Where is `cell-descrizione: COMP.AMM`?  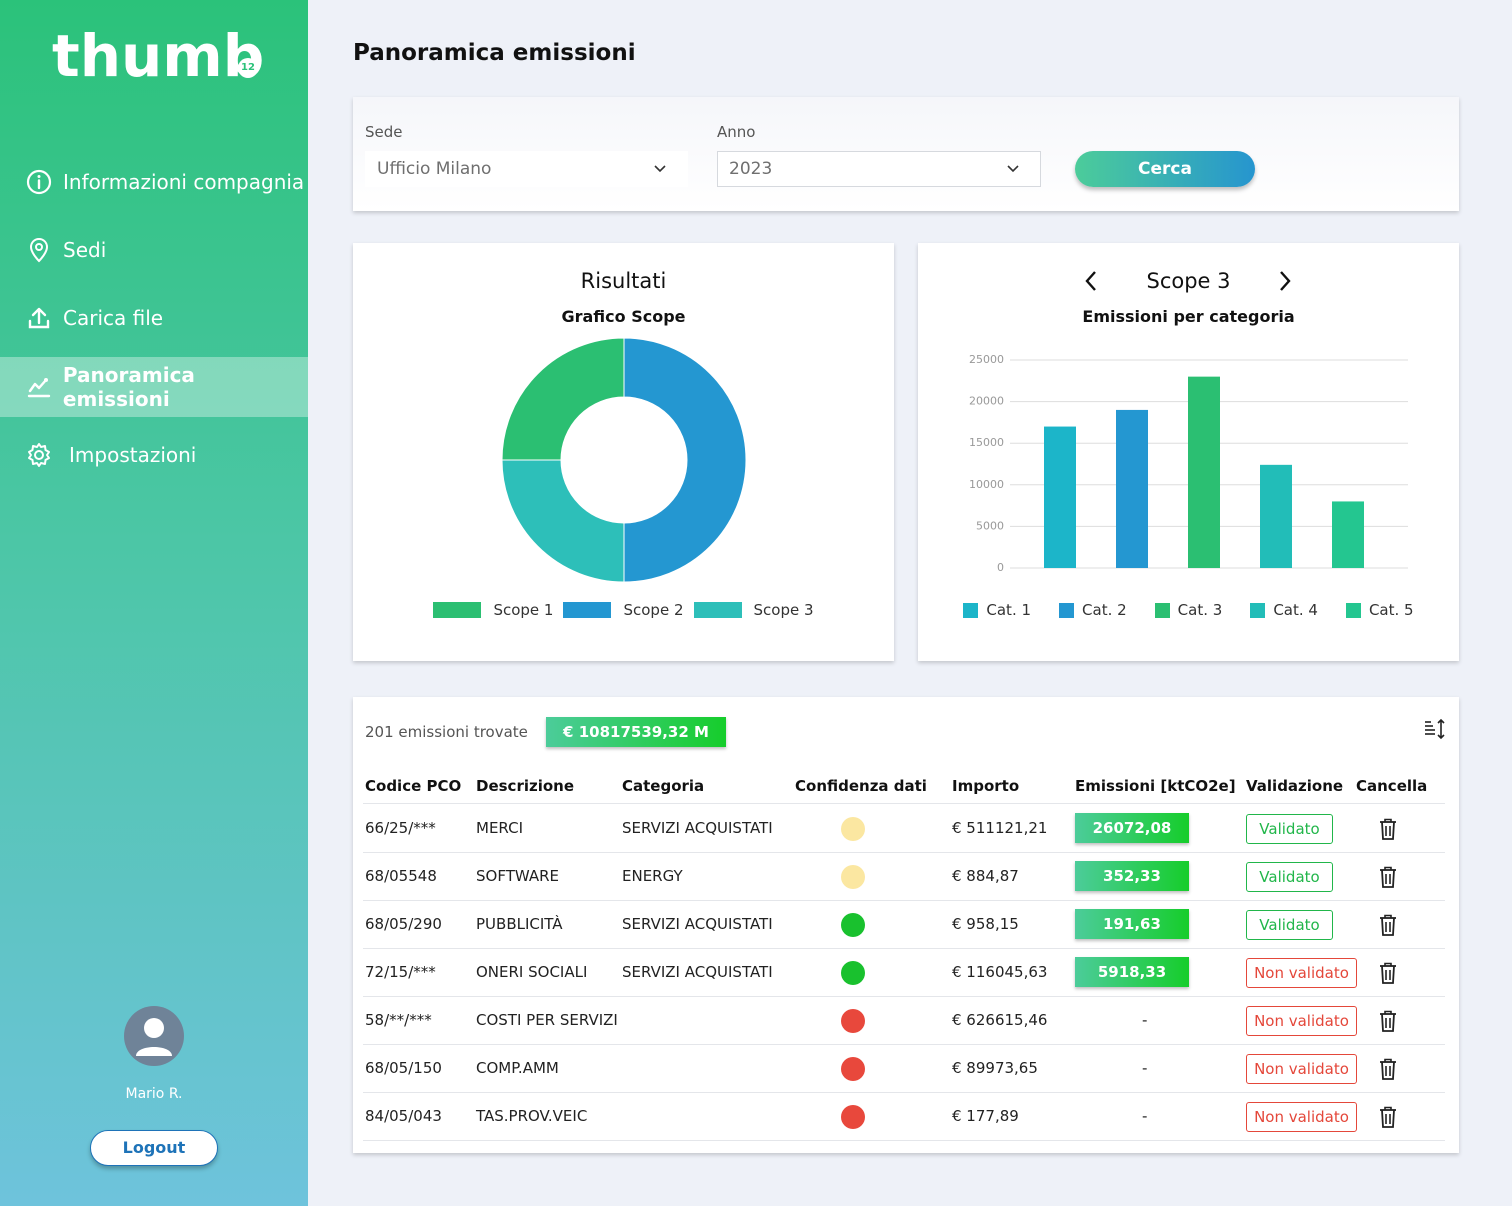 cell-descrizione: COMP.AMM is located at coordinates (517, 1068).